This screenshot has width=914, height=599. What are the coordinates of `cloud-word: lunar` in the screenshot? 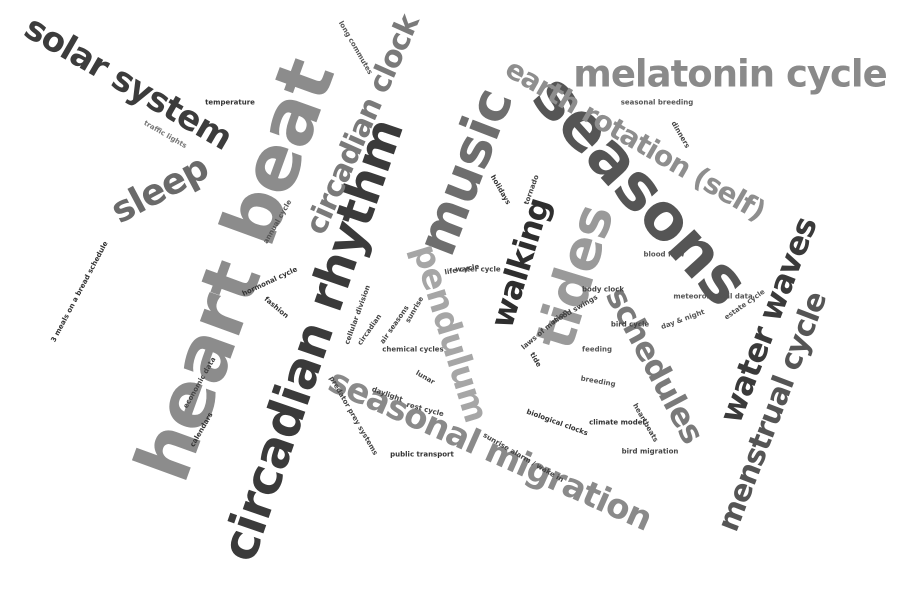 It's located at (425, 377).